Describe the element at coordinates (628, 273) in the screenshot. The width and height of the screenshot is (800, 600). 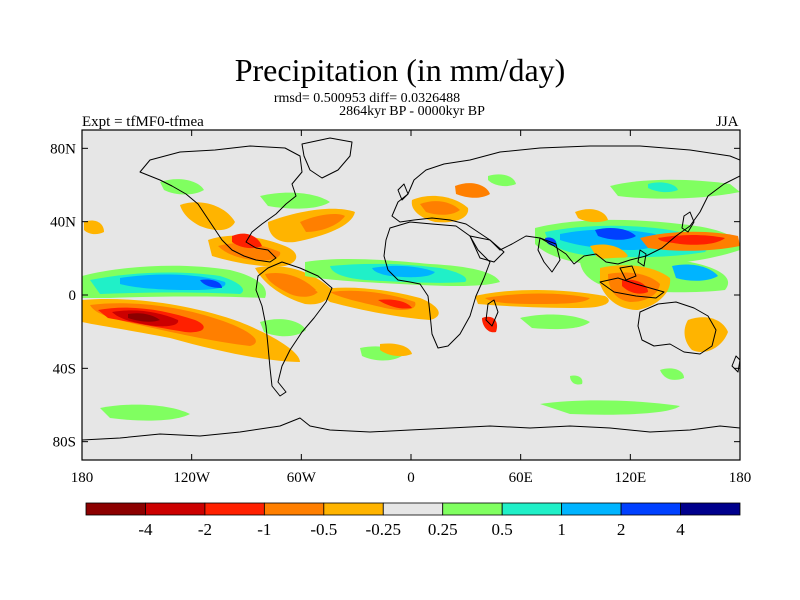
I see `coastline-borneo` at that location.